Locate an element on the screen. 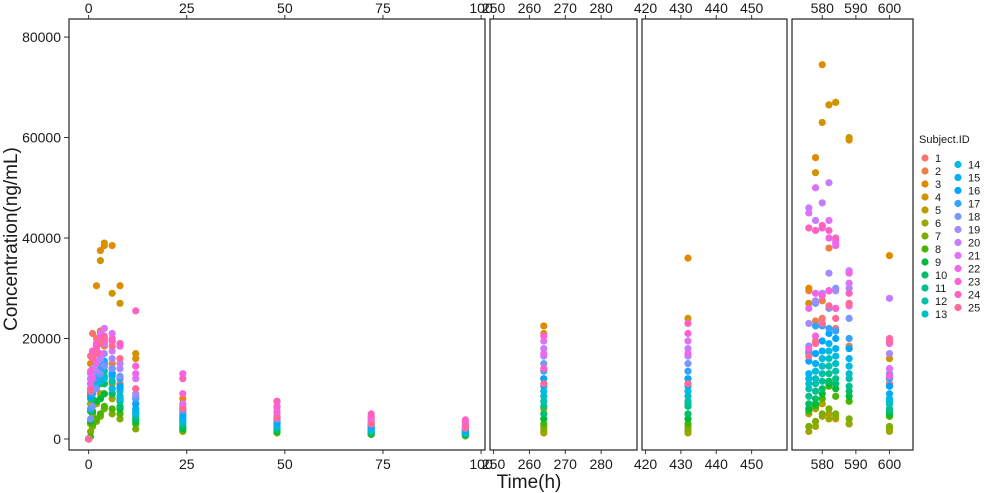 The height and width of the screenshot is (493, 996). legend-item-18: 18 is located at coordinates (967, 218).